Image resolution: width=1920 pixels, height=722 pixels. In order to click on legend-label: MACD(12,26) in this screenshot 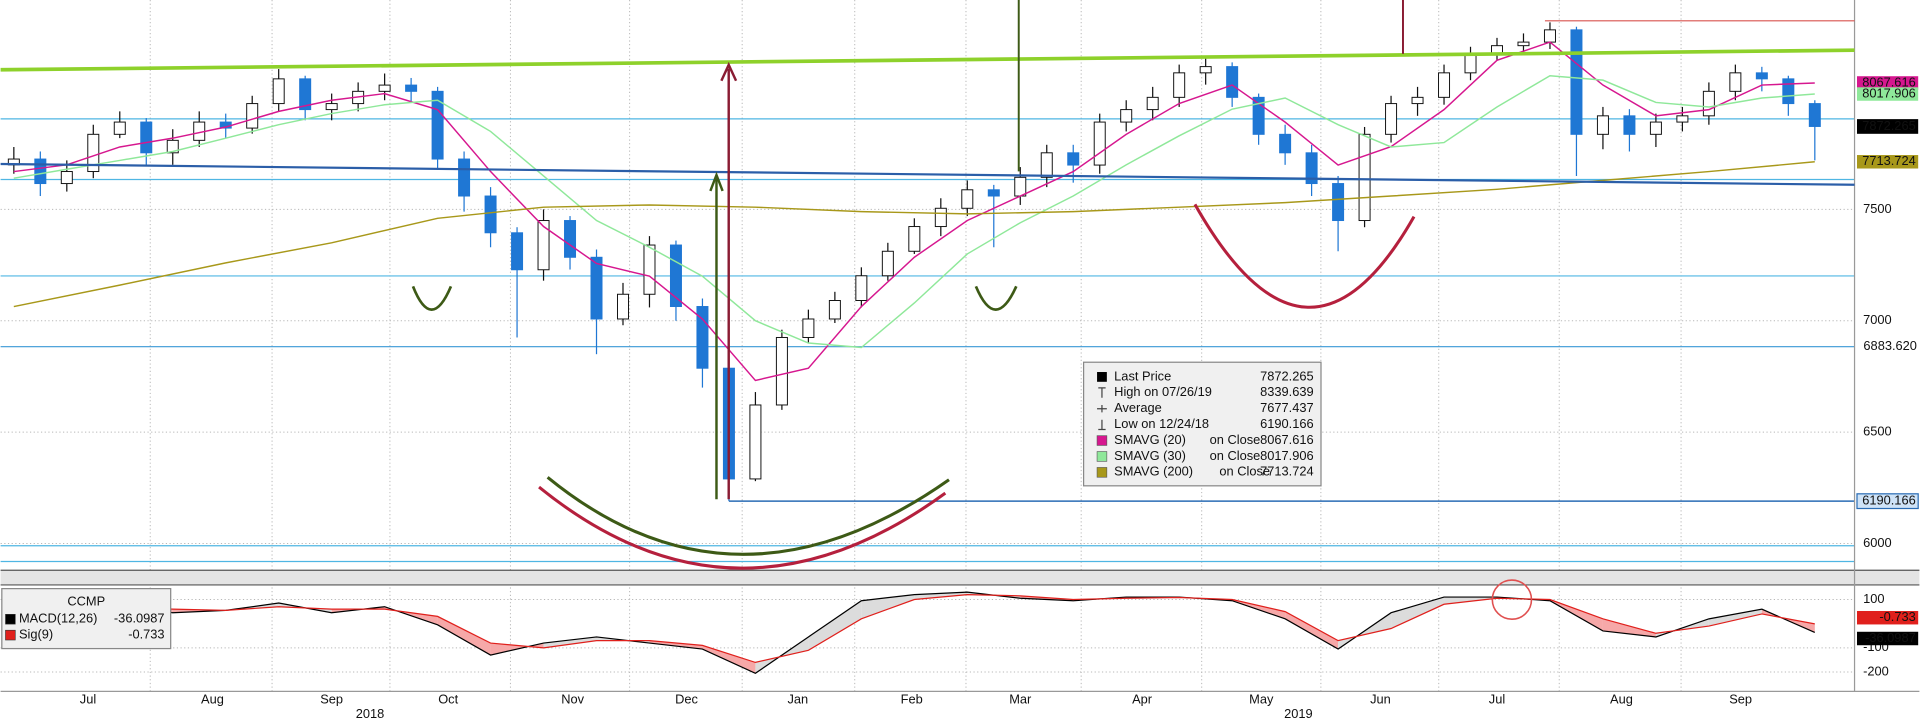, I will do `click(58, 618)`.